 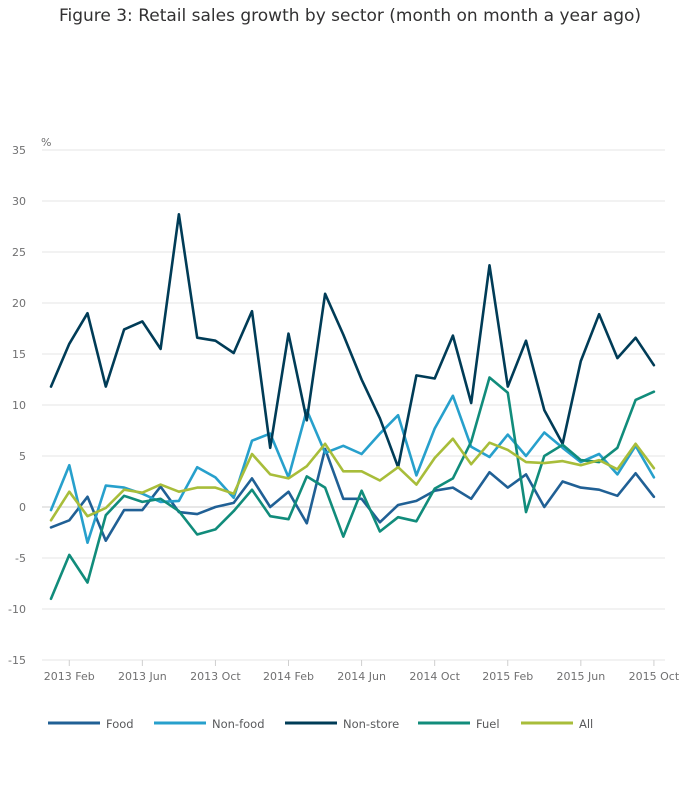 What do you see at coordinates (19, 354) in the screenshot?
I see `y-tick-label: 15` at bounding box center [19, 354].